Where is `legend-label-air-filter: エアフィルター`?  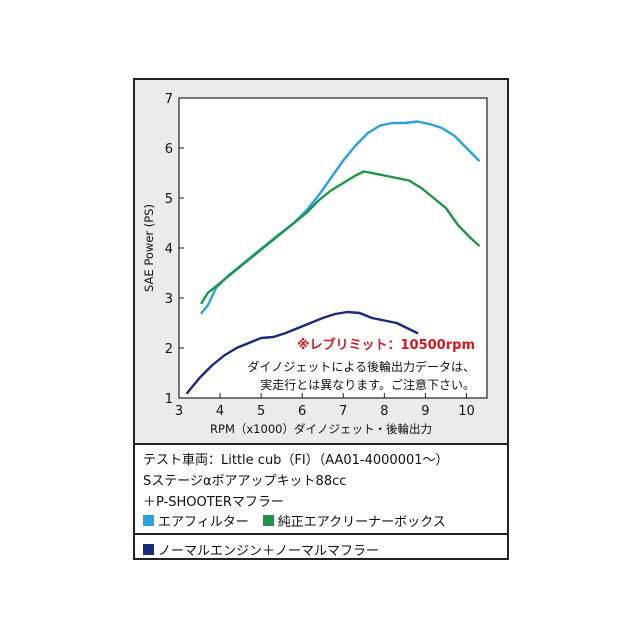
legend-label-air-filter: エアフィルター is located at coordinates (203, 522).